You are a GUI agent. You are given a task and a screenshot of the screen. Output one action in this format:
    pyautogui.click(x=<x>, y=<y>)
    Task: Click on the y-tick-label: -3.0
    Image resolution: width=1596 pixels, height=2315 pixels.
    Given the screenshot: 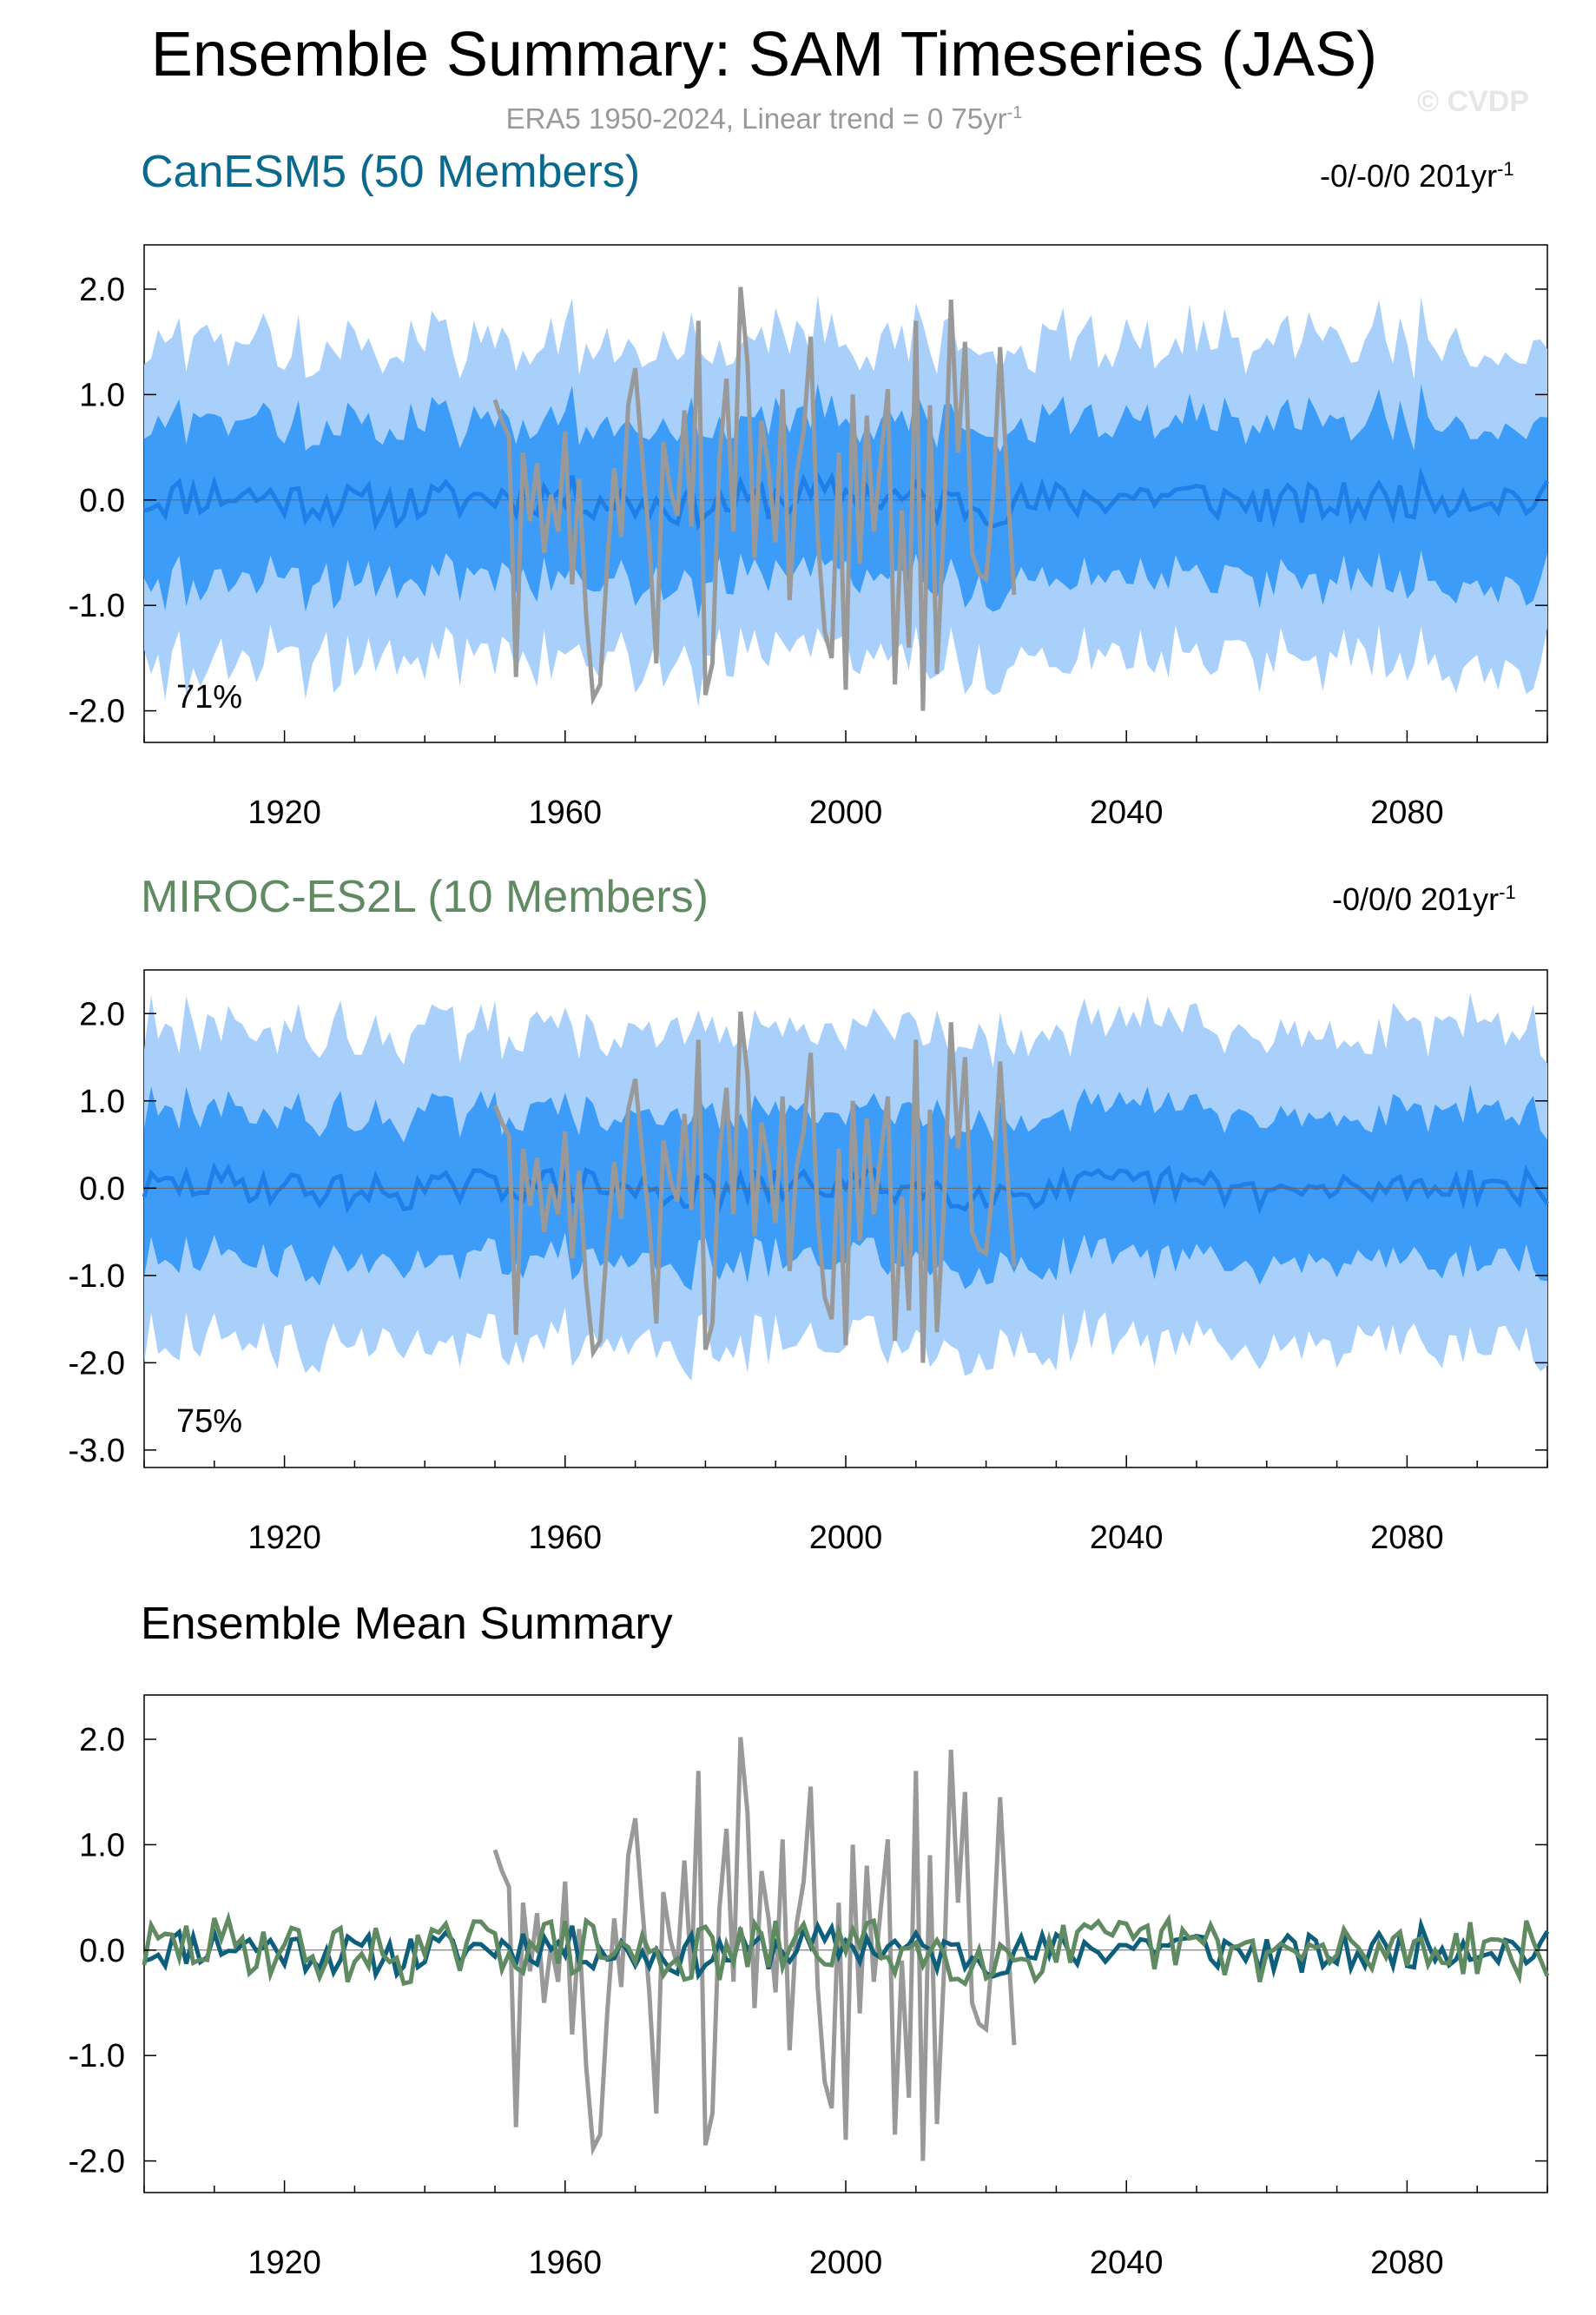 What is the action you would take?
    pyautogui.click(x=97, y=1451)
    